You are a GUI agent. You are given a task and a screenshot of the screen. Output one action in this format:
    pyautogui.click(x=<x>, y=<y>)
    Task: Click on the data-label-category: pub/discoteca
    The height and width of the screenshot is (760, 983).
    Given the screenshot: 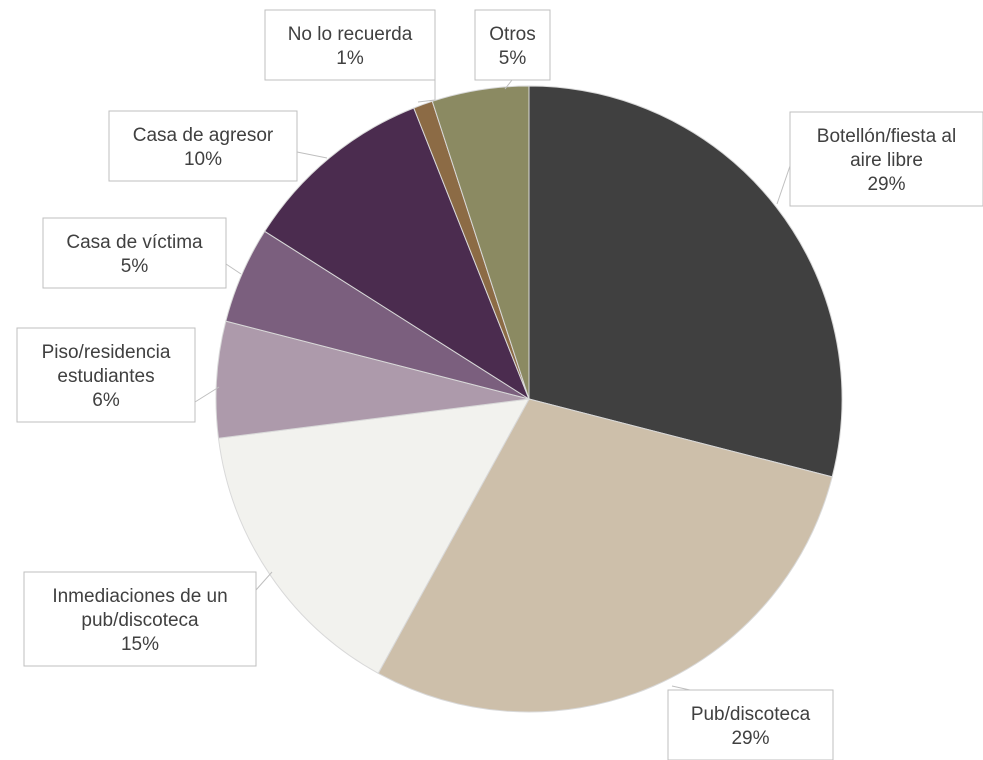 What is the action you would take?
    pyautogui.click(x=140, y=620)
    